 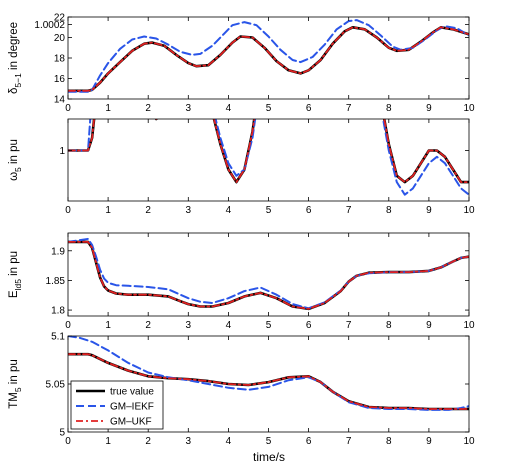 What do you see at coordinates (60, 18) in the screenshot?
I see `y-tick-label: 22` at bounding box center [60, 18].